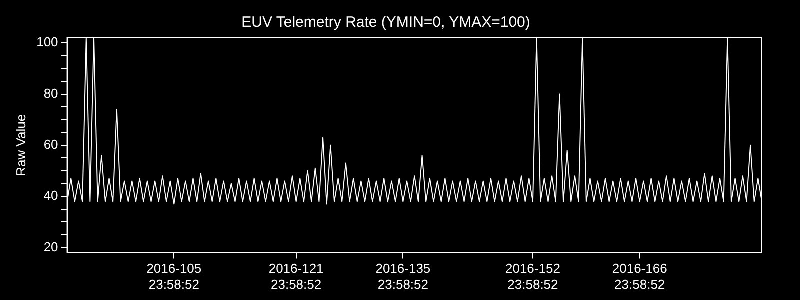 The image size is (800, 300). What do you see at coordinates (403, 276) in the screenshot?
I see `x-tick-label: 2016-135 23:58:52` at bounding box center [403, 276].